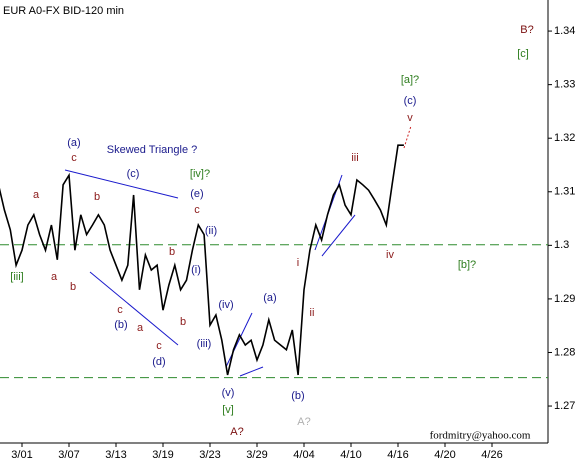 The image size is (578, 463). I want to click on wave-label: i, so click(298, 263).